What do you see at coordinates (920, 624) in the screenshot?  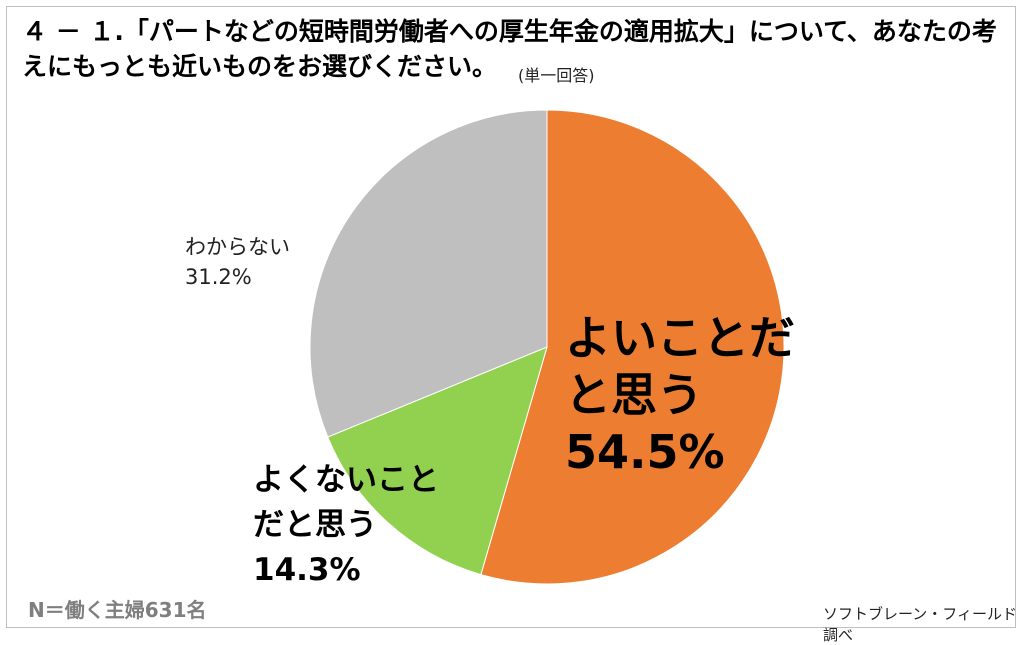 I see `source-note: ソフトブレーン・フィールド調べ` at bounding box center [920, 624].